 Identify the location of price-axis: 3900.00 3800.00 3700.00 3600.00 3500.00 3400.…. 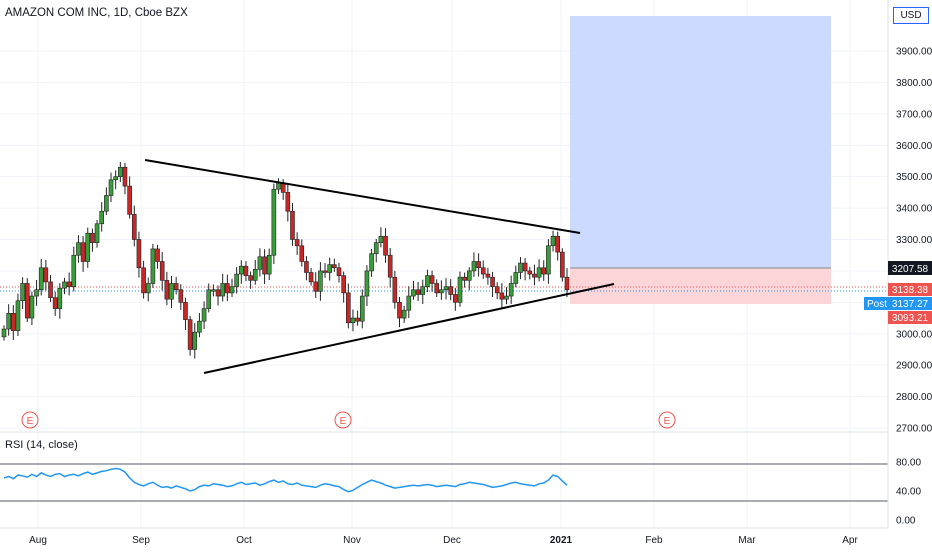
(914, 241).